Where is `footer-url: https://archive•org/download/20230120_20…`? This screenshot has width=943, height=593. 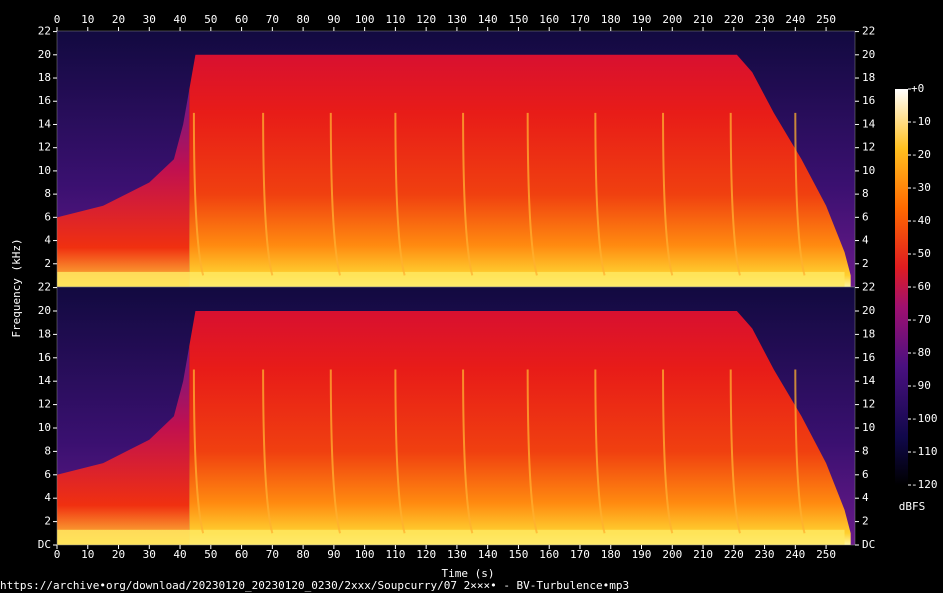 footer-url: https://archive•org/download/20230120_20… is located at coordinates (314, 585).